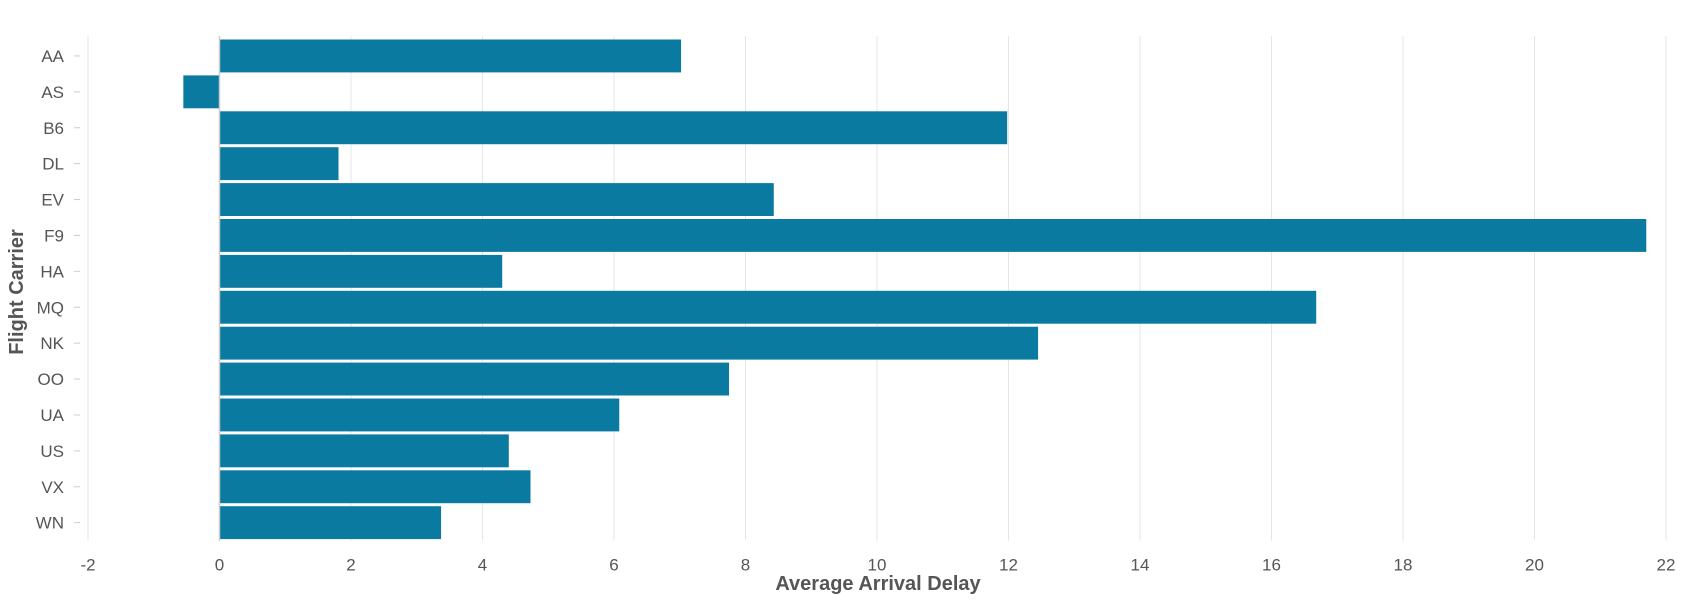  What do you see at coordinates (350, 565) in the screenshot?
I see `x-tick-label: 2` at bounding box center [350, 565].